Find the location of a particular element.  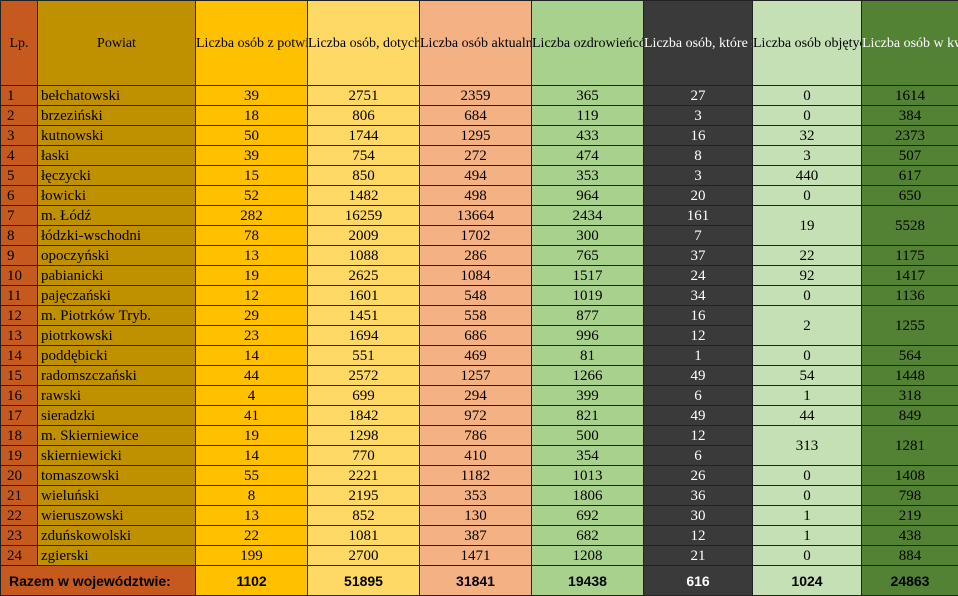

cell-total-infected: 16259 is located at coordinates (364, 216).